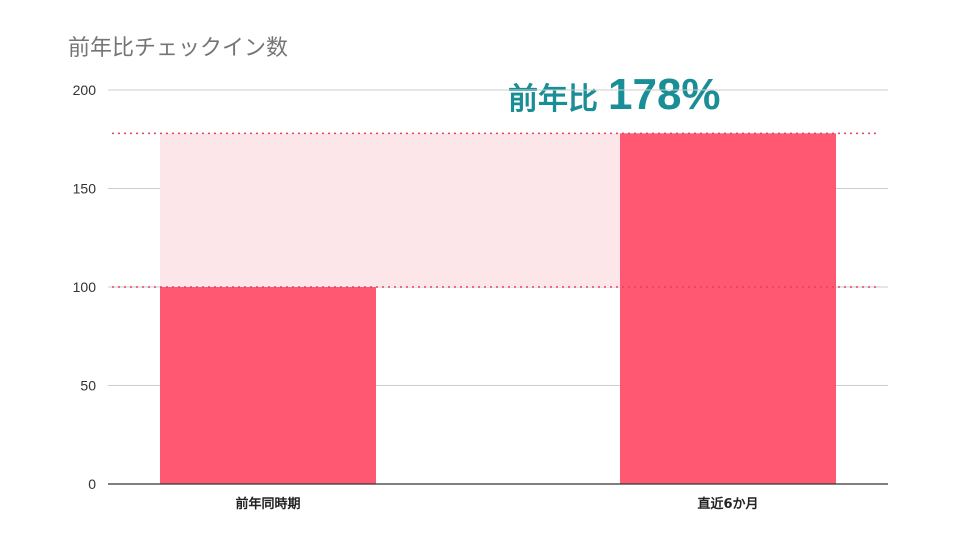 The width and height of the screenshot is (960, 540). Describe the element at coordinates (88, 386) in the screenshot. I see `y-tick-label: 50` at that location.